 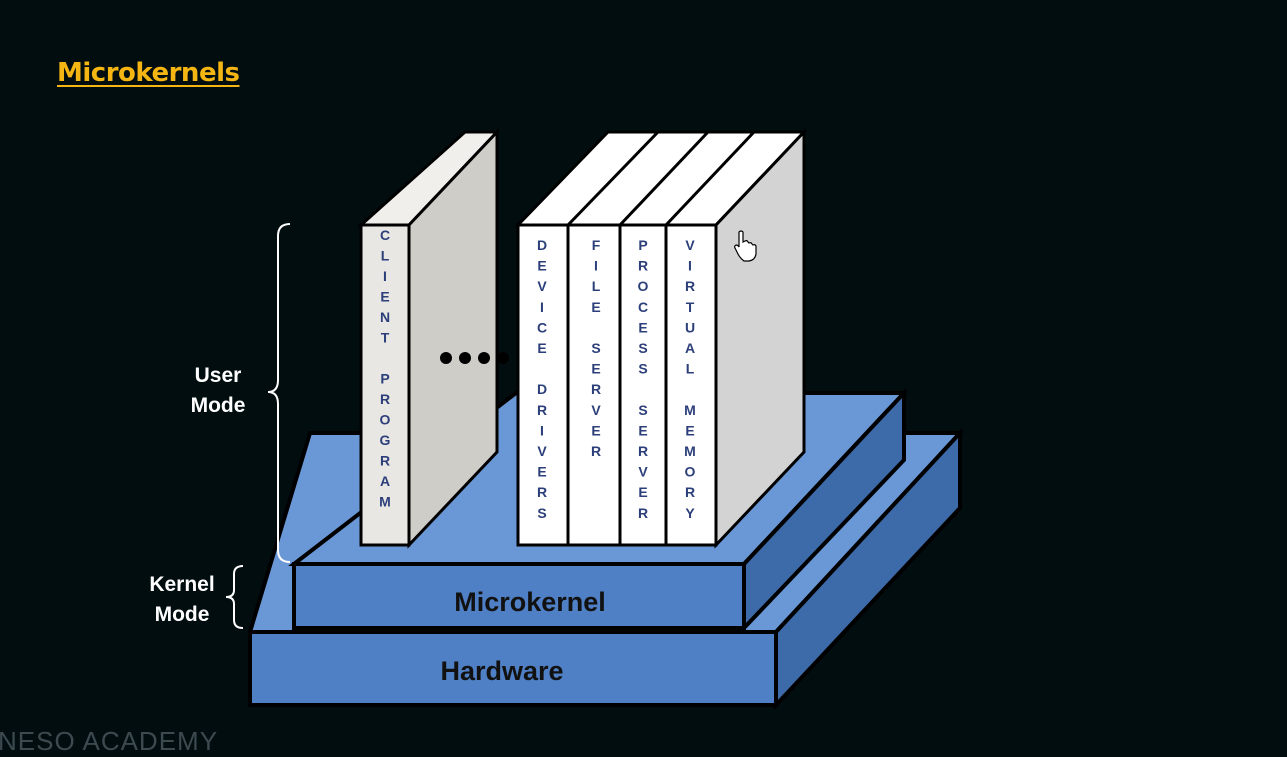 What do you see at coordinates (530, 602) in the screenshot?
I see `microkernel-label: Microkernel` at bounding box center [530, 602].